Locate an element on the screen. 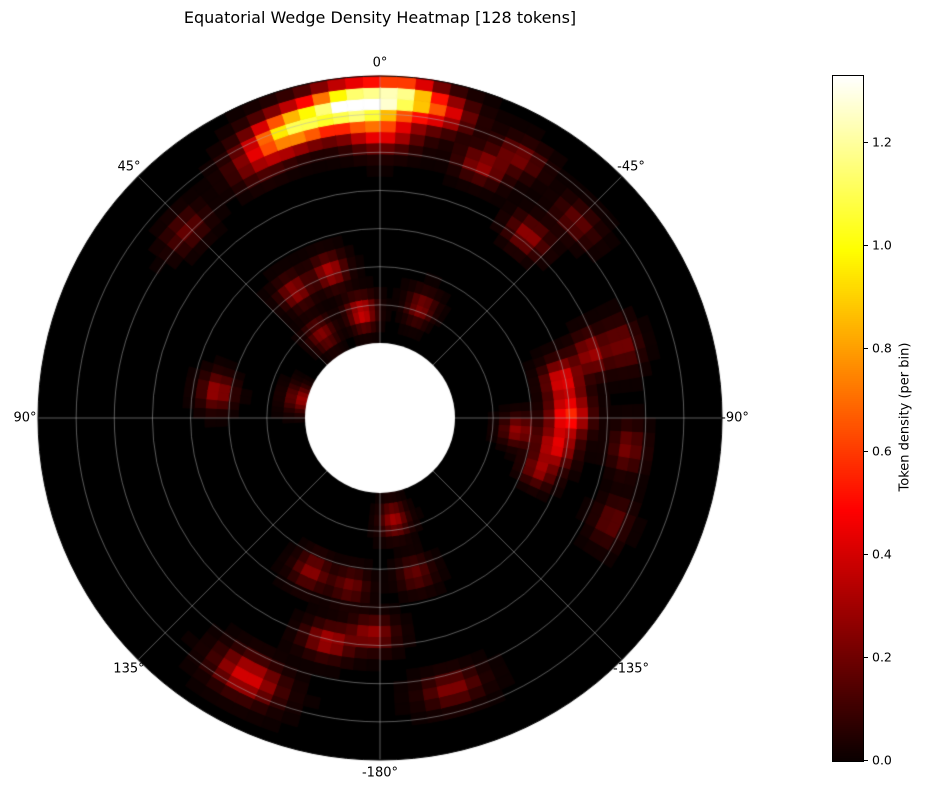 The height and width of the screenshot is (790, 928). colorbar-tick-label: 0.0 is located at coordinates (882, 760).